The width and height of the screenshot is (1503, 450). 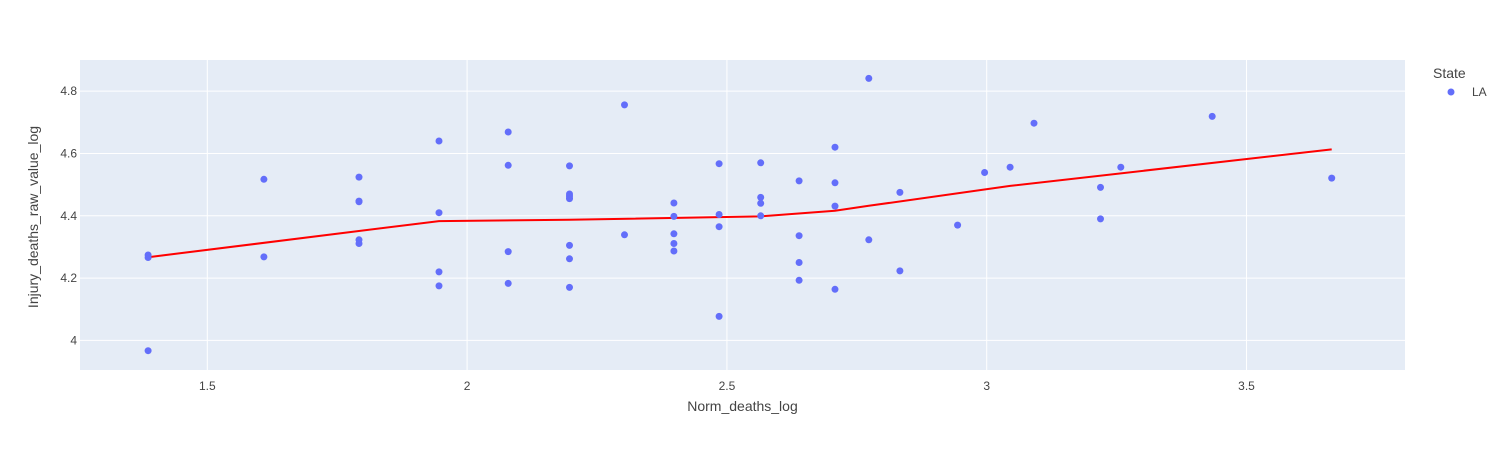 What do you see at coordinates (68, 153) in the screenshot?
I see `y-tick-label: 4.6` at bounding box center [68, 153].